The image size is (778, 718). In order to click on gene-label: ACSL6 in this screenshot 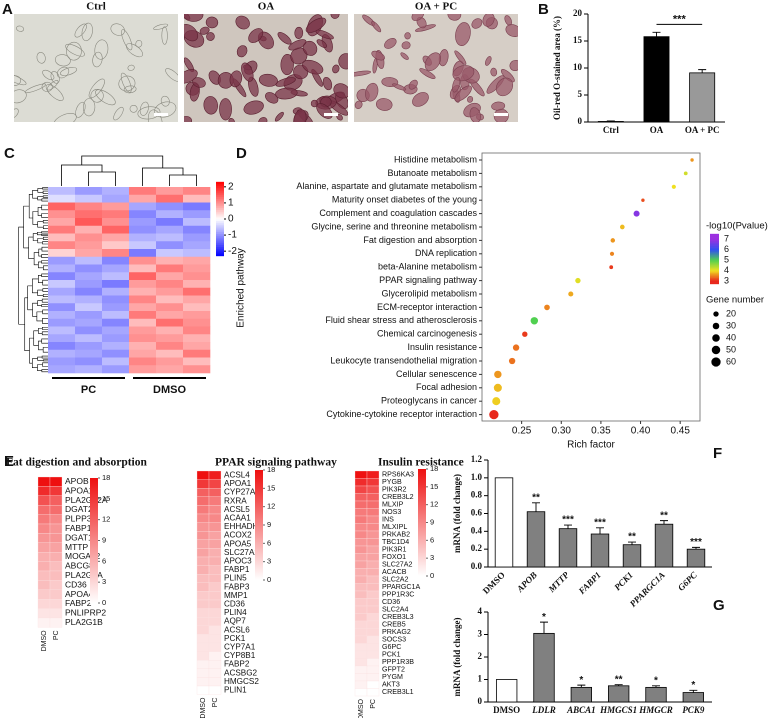, I will do `click(237, 629)`.